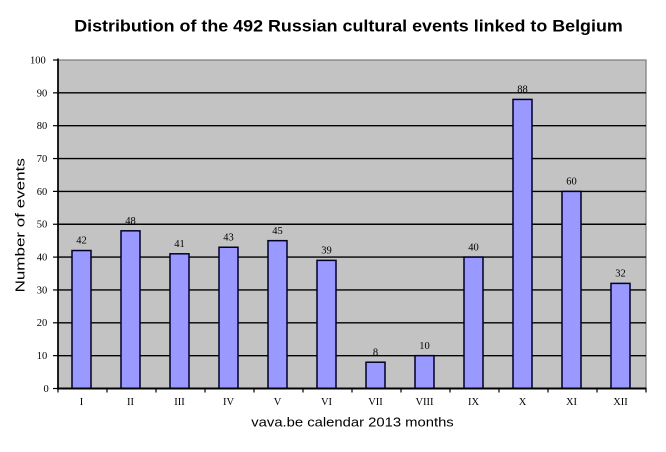  What do you see at coordinates (20, 225) in the screenshot?
I see `svg-text: Number of events` at bounding box center [20, 225].